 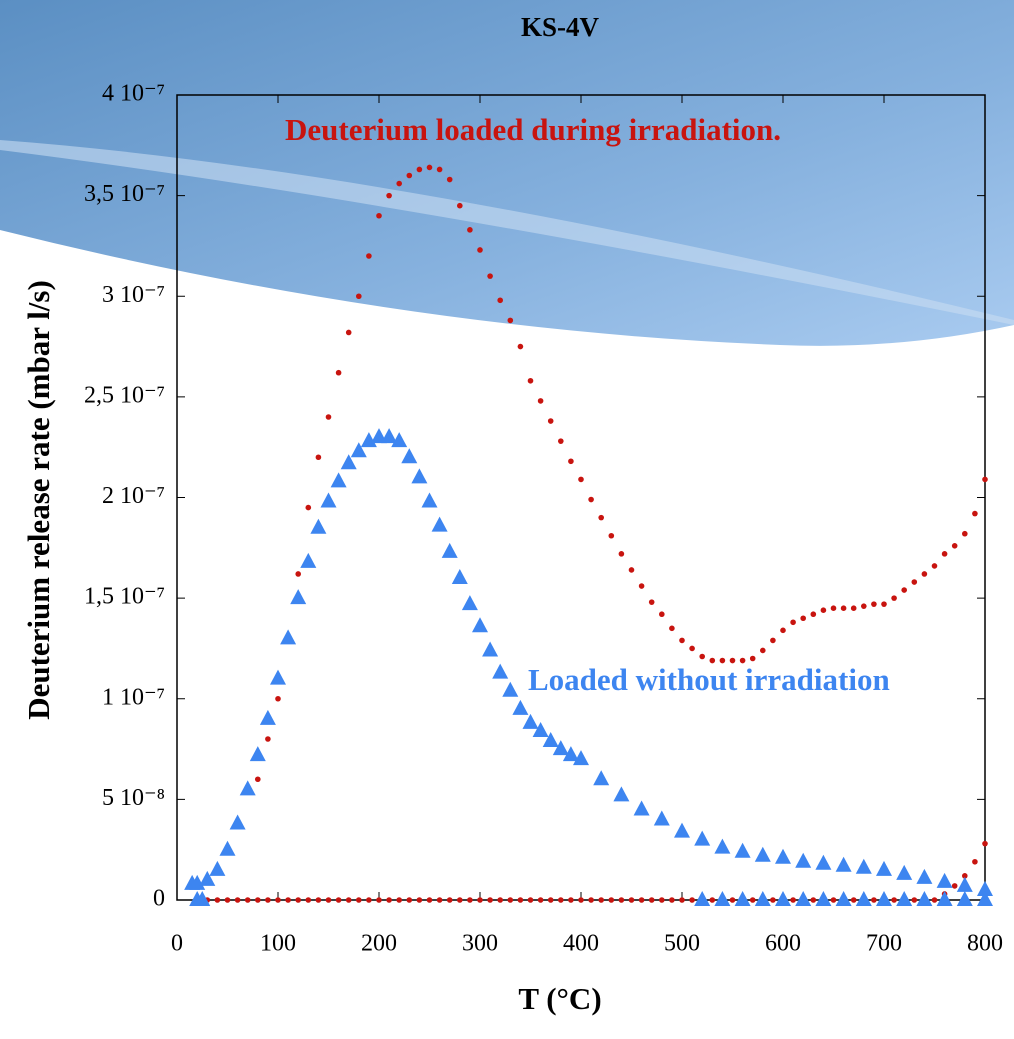 I want to click on x-tick-label: 300, so click(x=480, y=944).